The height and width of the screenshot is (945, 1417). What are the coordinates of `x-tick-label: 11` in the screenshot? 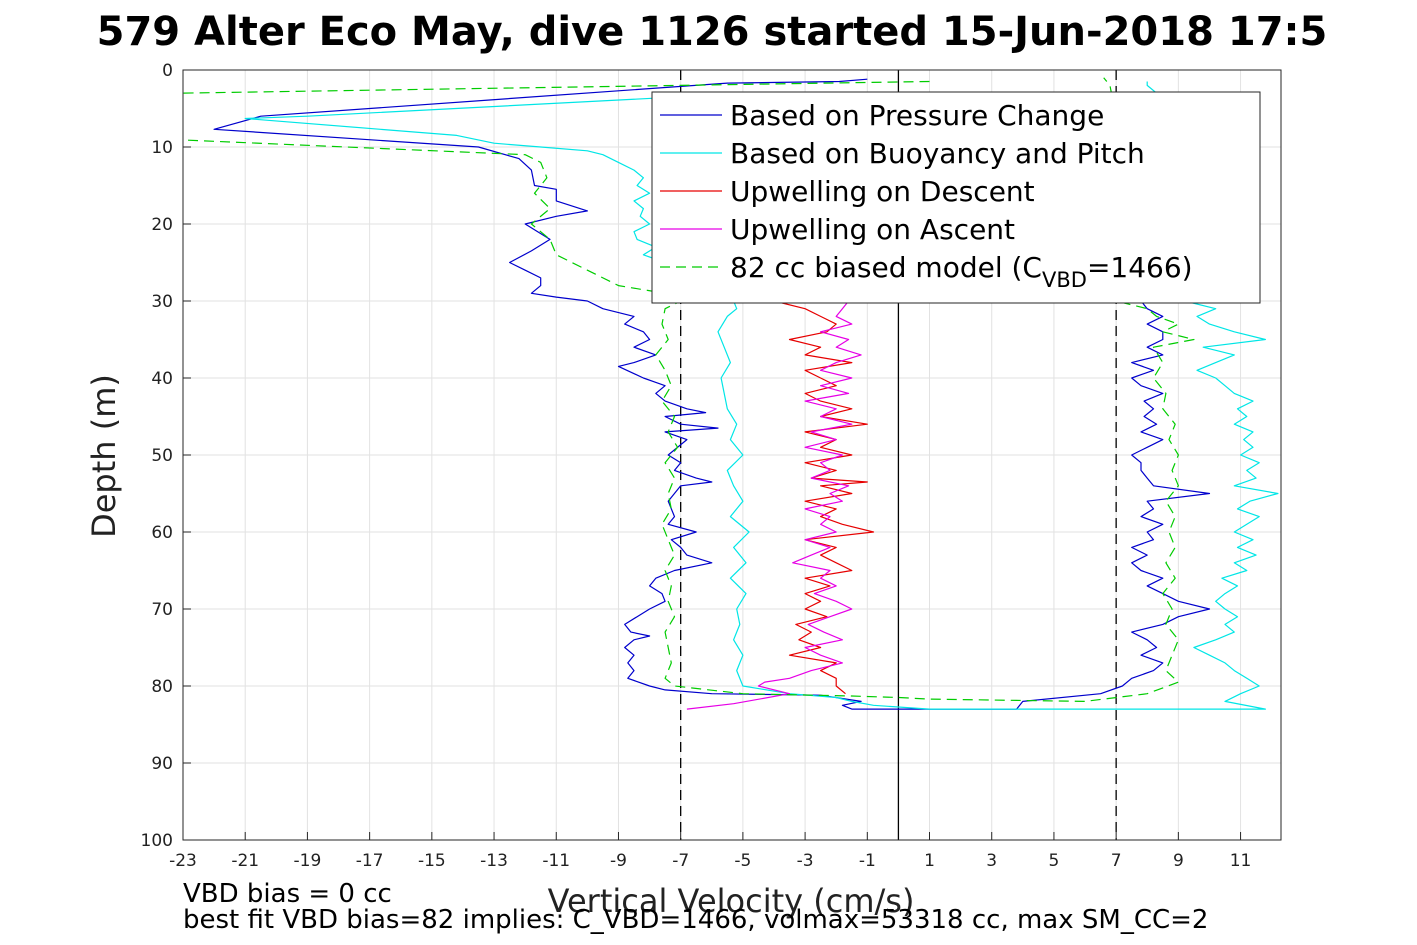 It's located at (1241, 861).